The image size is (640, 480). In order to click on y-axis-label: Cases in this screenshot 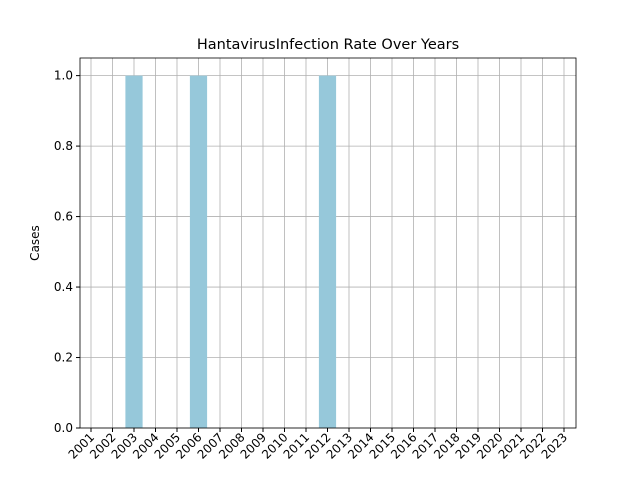, I will do `click(35, 243)`.